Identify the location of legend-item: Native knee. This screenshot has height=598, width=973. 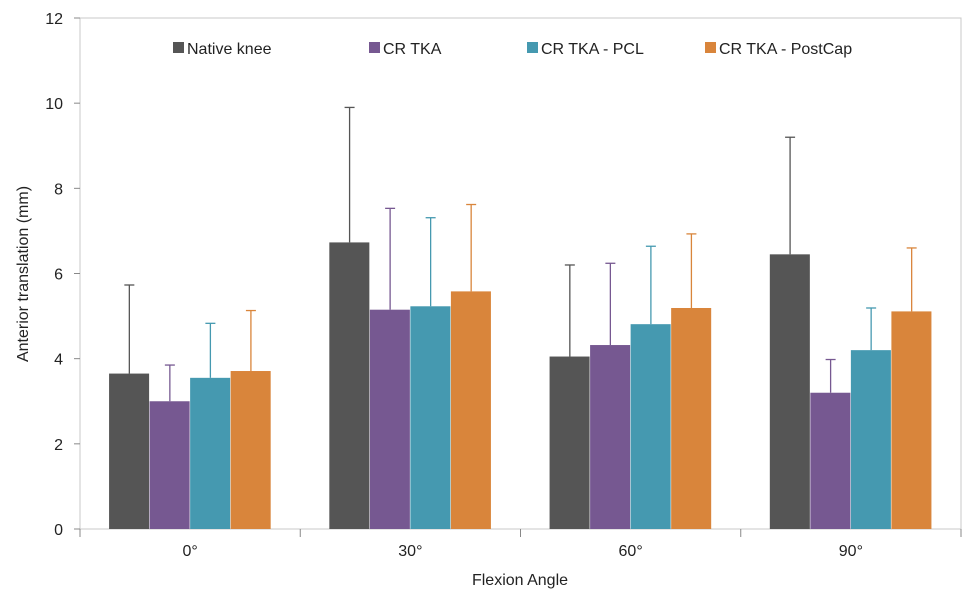
(222, 49).